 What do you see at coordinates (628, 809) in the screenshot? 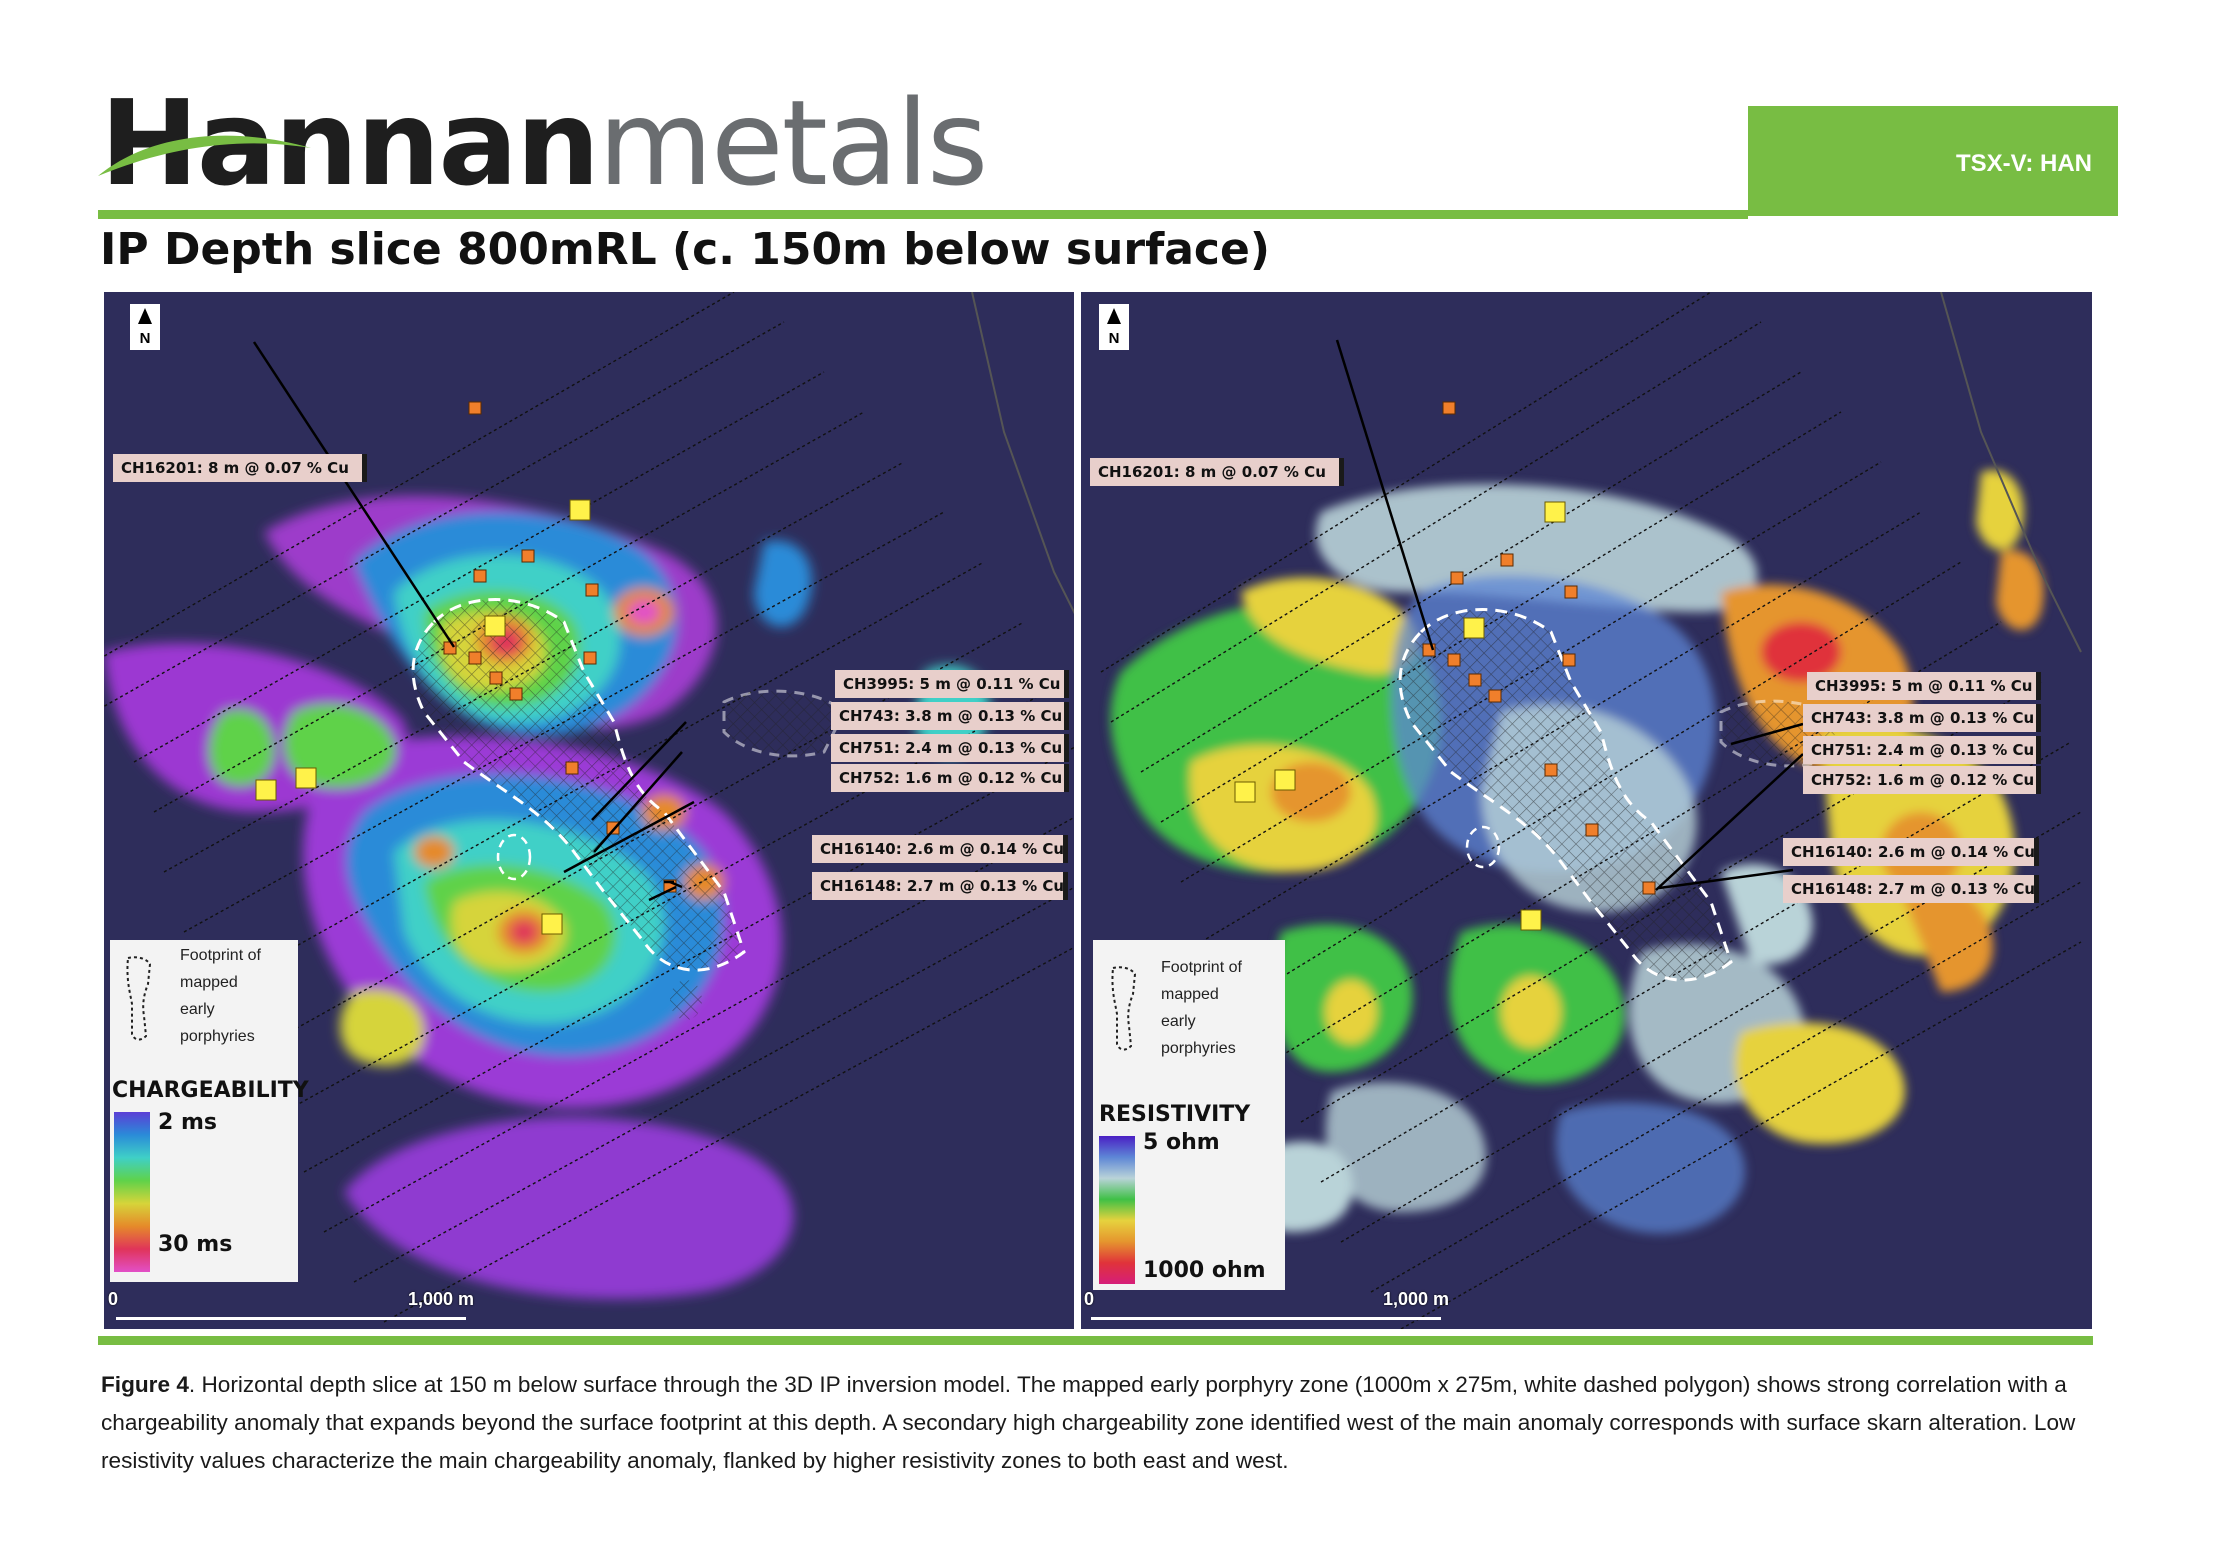
I see `porphyry-footprint` at bounding box center [628, 809].